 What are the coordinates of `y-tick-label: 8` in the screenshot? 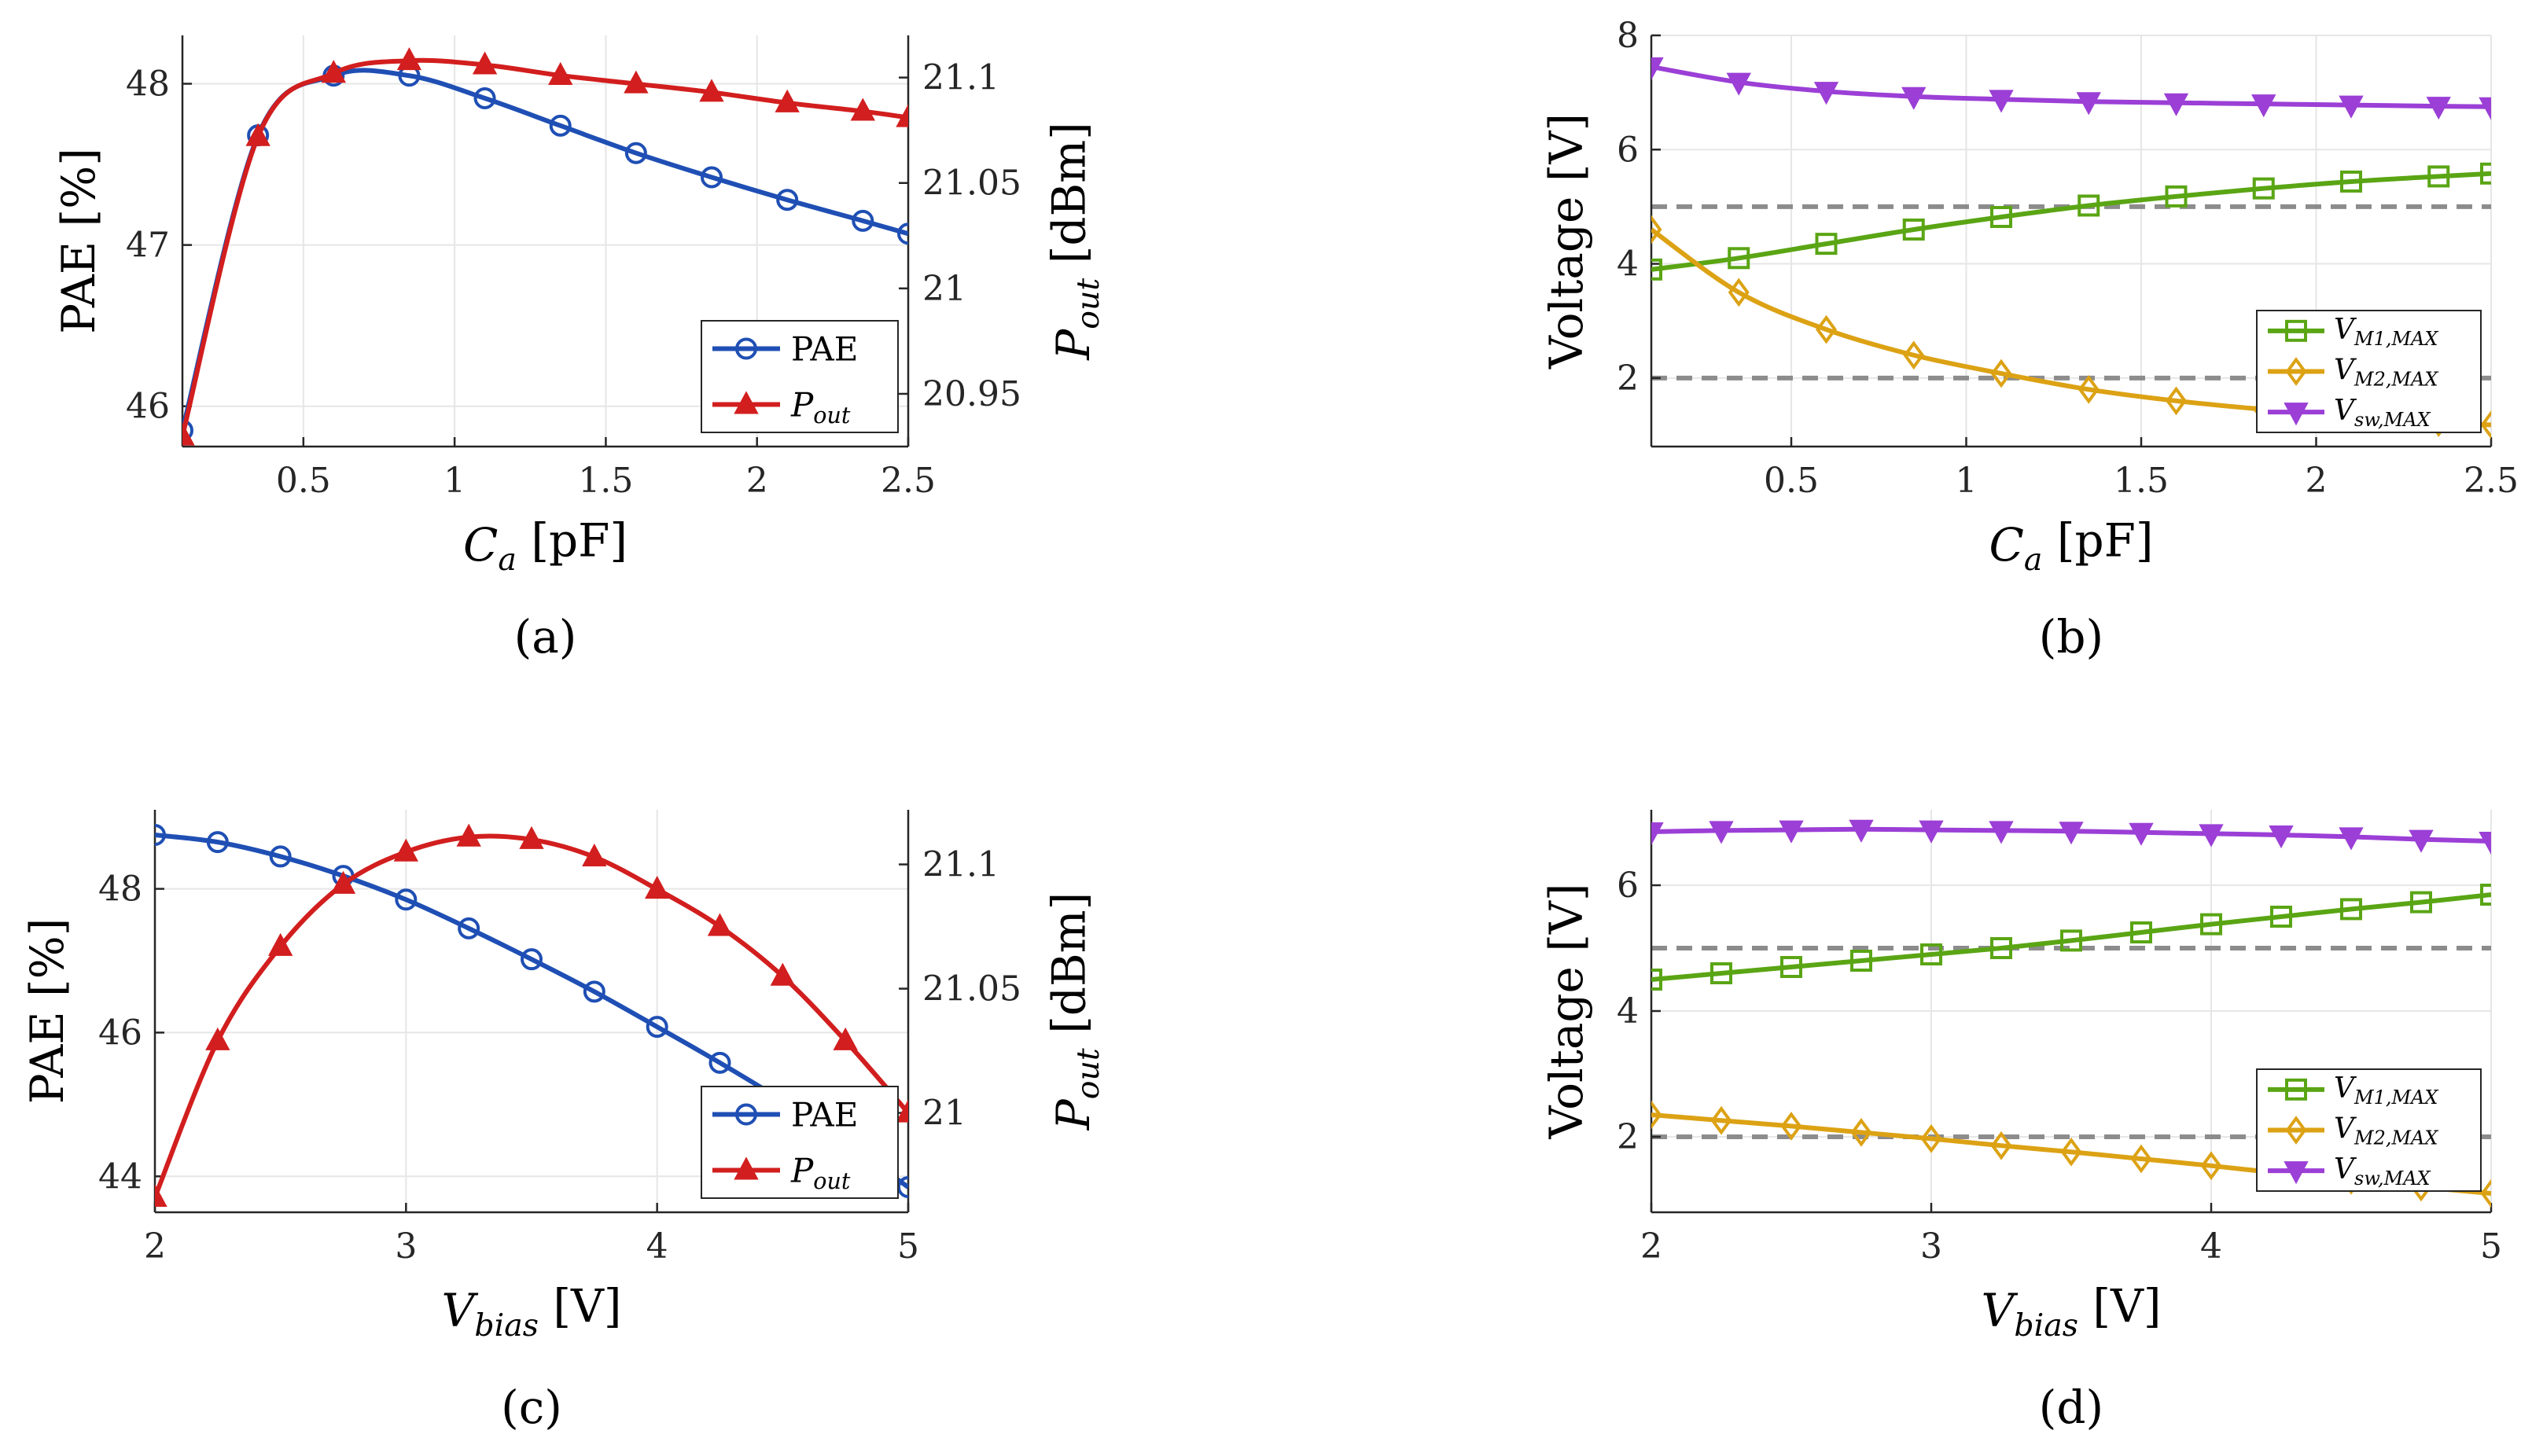 It's located at (1628, 36).